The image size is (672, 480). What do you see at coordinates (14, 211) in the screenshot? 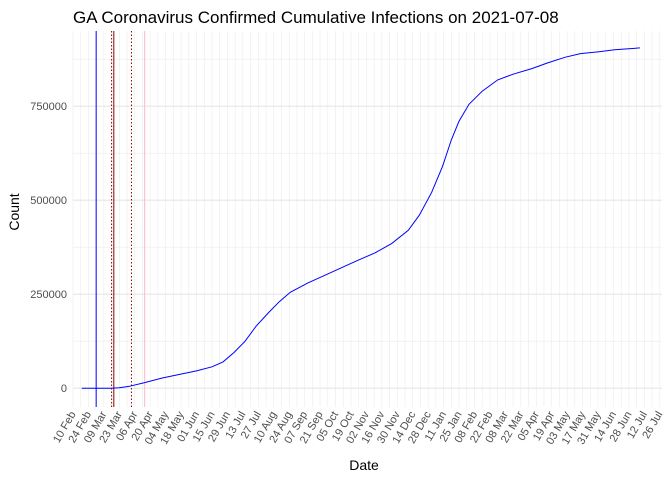
I see `y-axis-label: Count` at bounding box center [14, 211].